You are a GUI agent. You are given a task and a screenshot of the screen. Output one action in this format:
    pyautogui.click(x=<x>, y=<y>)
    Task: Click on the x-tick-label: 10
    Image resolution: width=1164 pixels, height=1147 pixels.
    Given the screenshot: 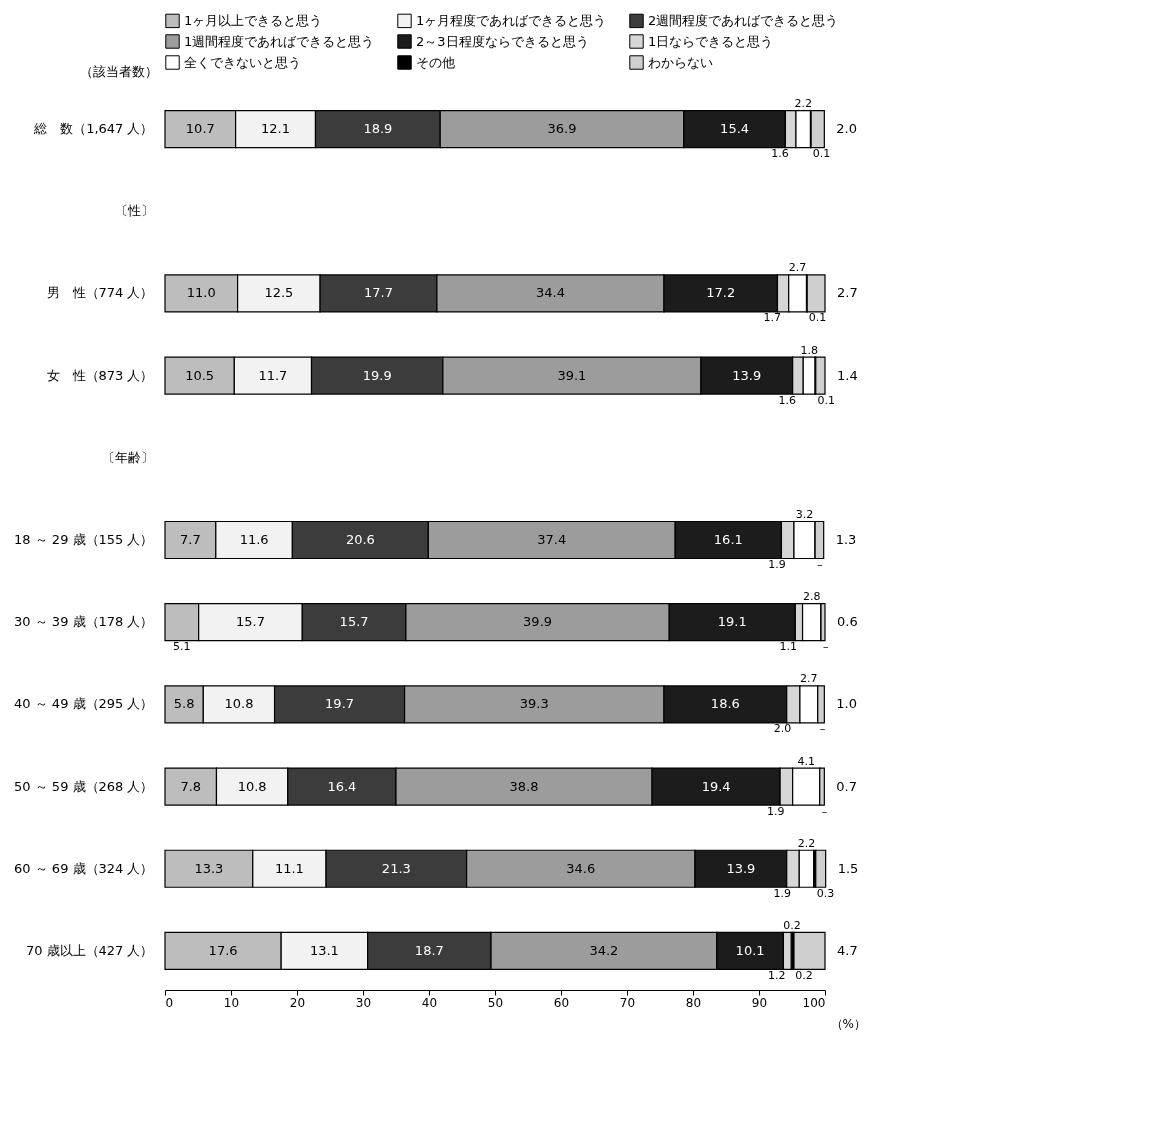 What is the action you would take?
    pyautogui.click(x=231, y=1002)
    